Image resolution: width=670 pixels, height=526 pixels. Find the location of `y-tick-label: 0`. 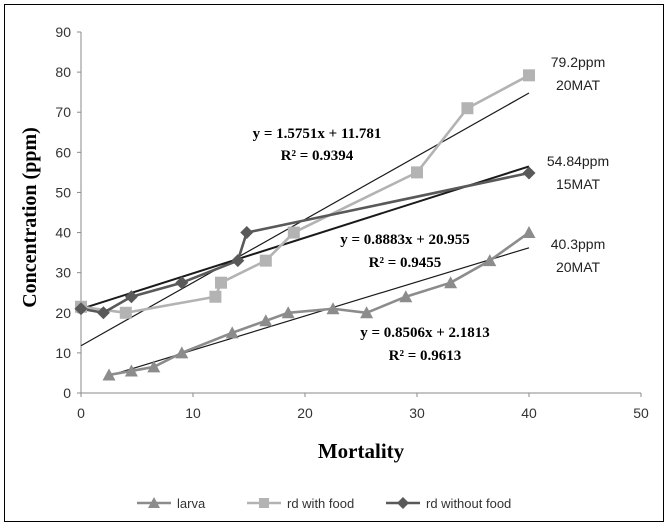

y-tick-label: 0 is located at coordinates (67, 393).